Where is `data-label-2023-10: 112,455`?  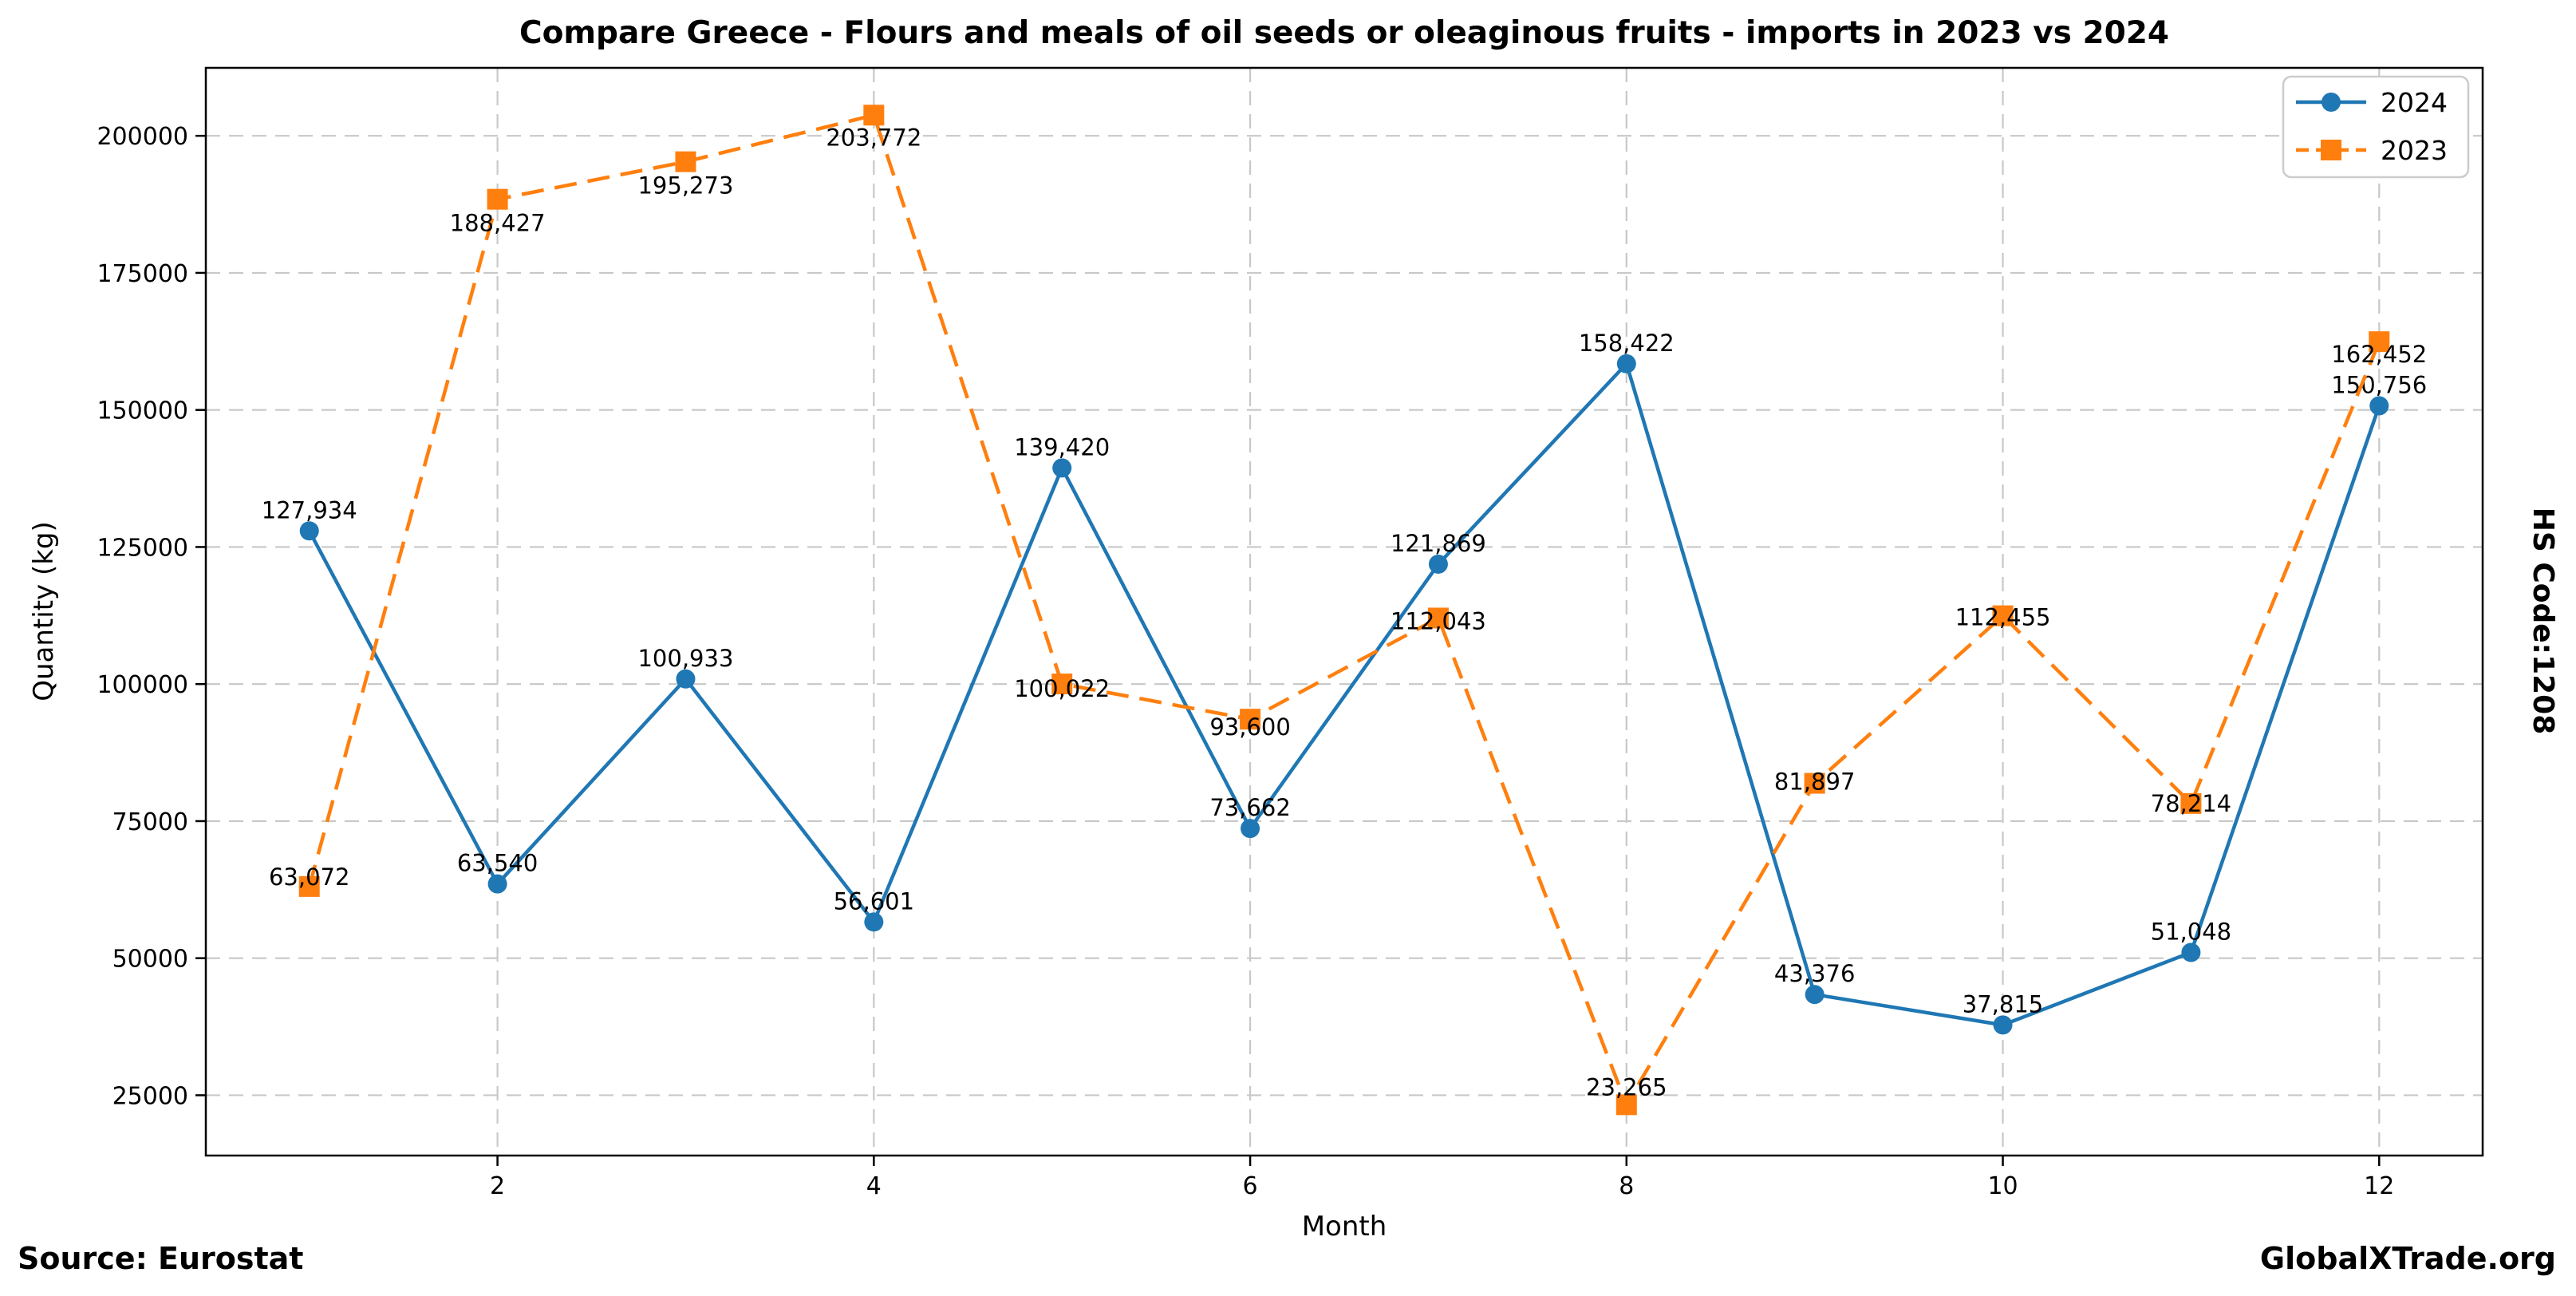
data-label-2023-10: 112,455 is located at coordinates (2003, 617).